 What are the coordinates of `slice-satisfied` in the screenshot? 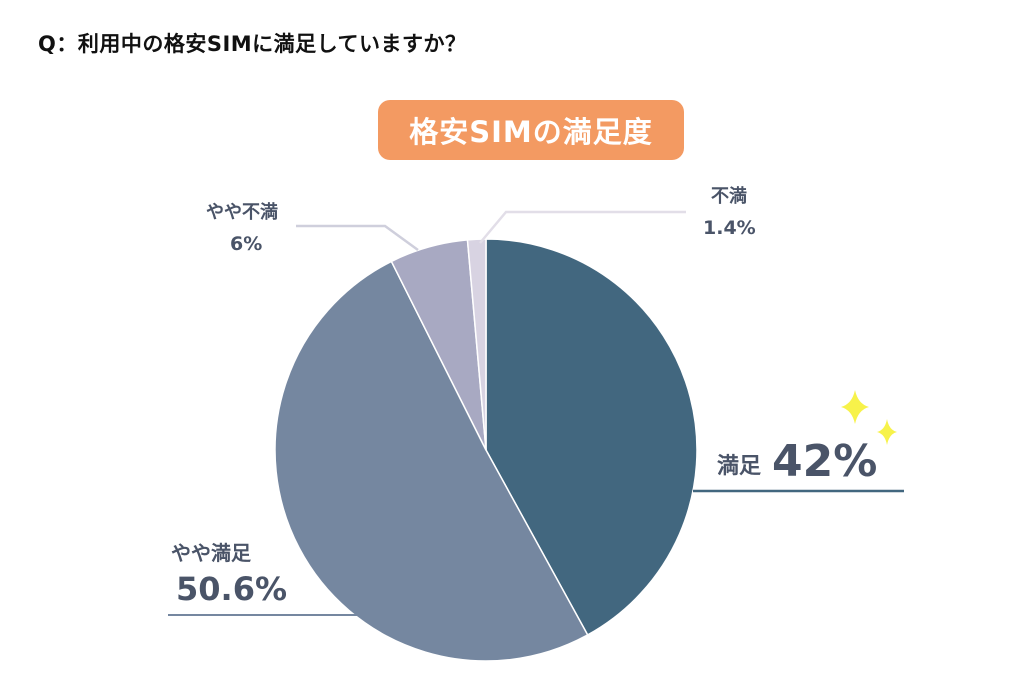 It's located at (591, 437).